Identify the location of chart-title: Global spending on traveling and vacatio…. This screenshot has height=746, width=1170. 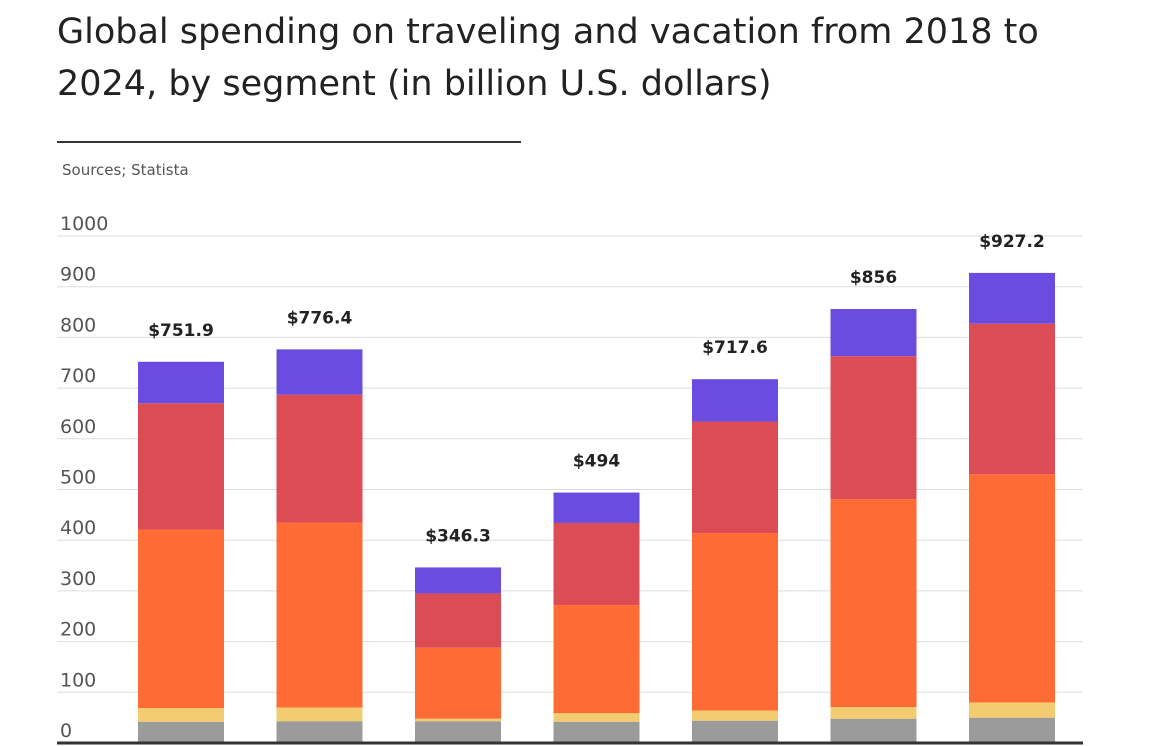
(548, 58).